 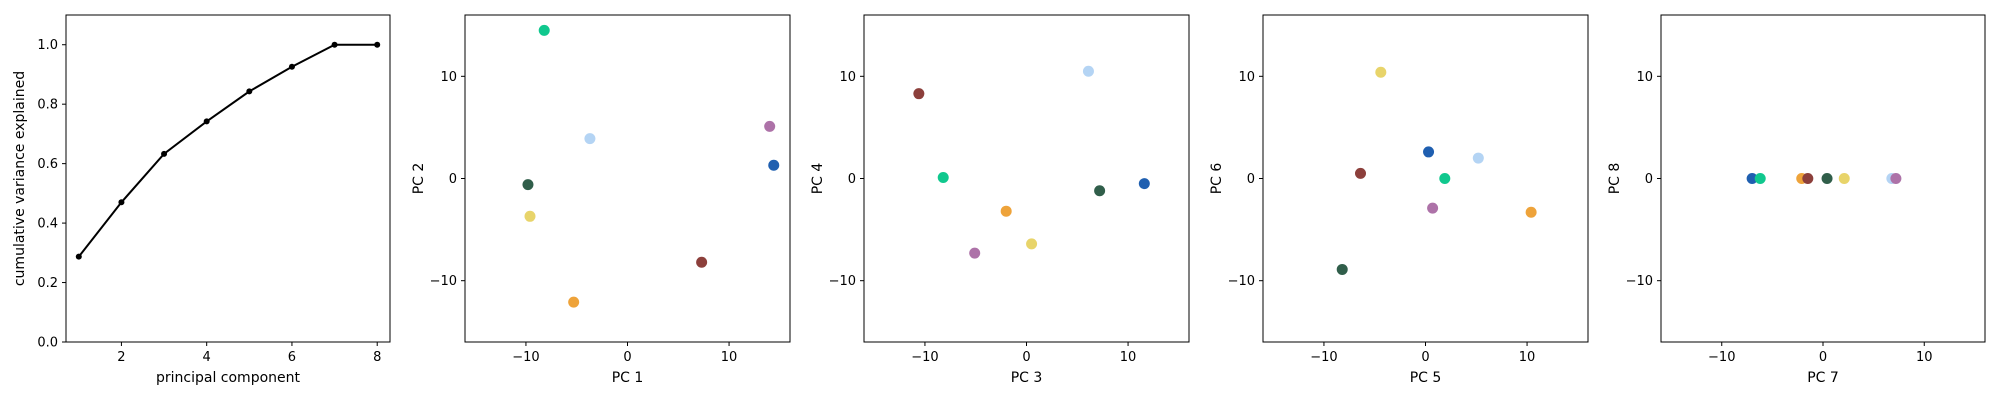 What do you see at coordinates (228, 150) in the screenshot?
I see `series-line` at bounding box center [228, 150].